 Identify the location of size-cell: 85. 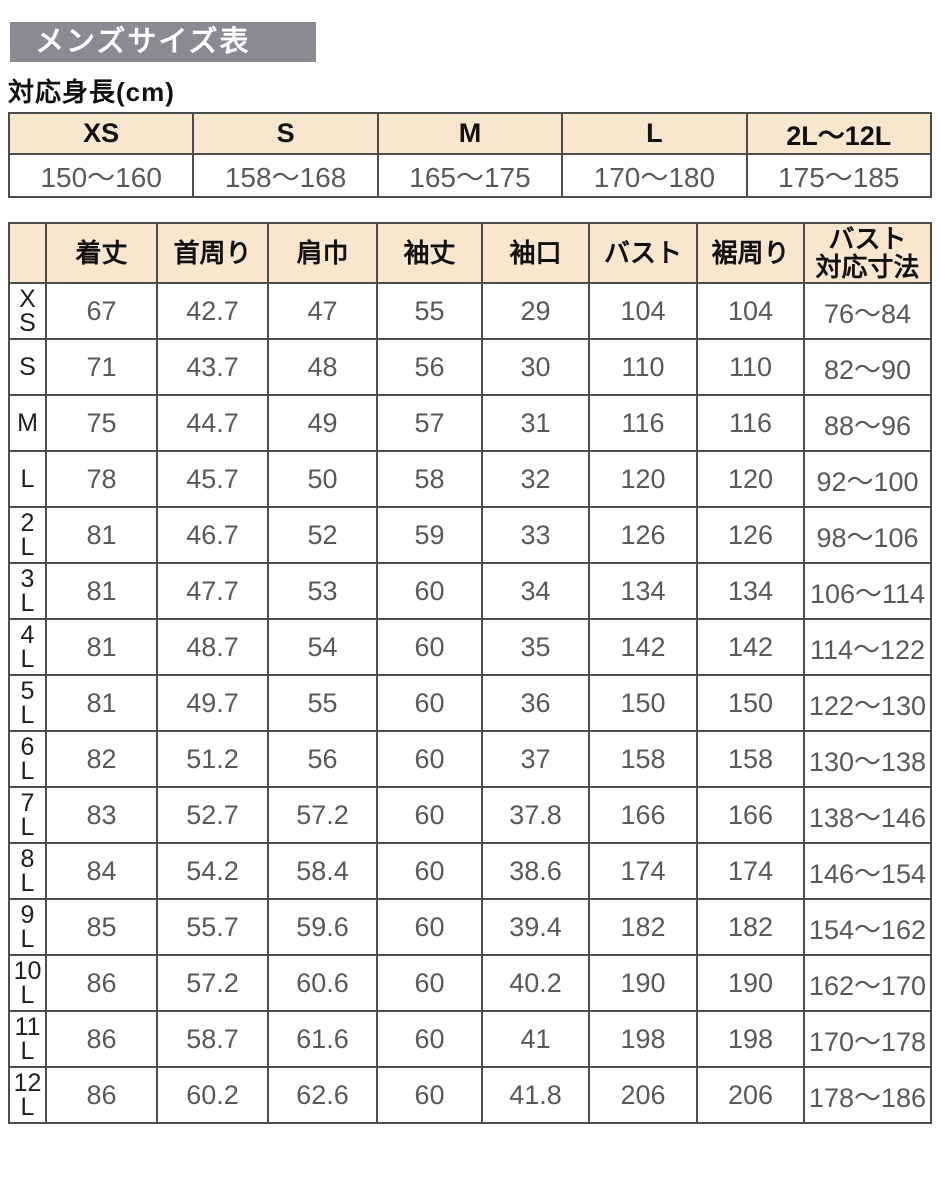
(101, 927).